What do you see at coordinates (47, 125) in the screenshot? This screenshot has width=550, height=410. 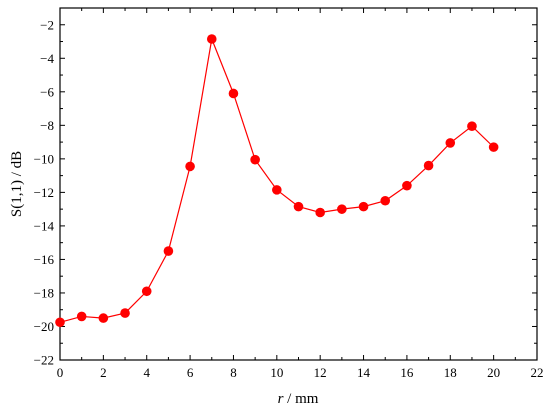 I see `y-tick-label: −8` at bounding box center [47, 125].